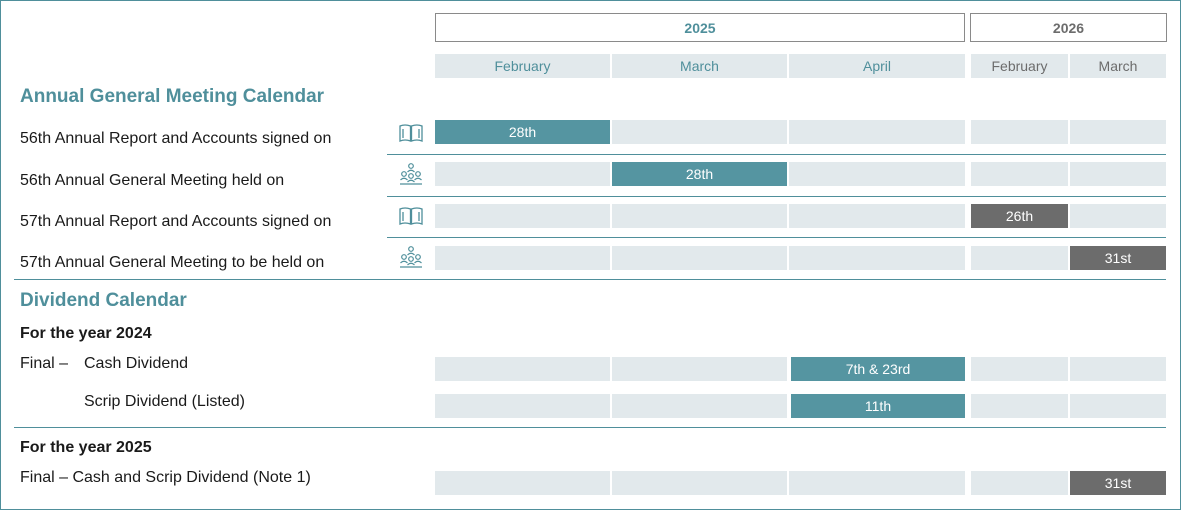 The width and height of the screenshot is (1181, 510). What do you see at coordinates (877, 66) in the screenshot?
I see `month-header-apr-2025: April` at bounding box center [877, 66].